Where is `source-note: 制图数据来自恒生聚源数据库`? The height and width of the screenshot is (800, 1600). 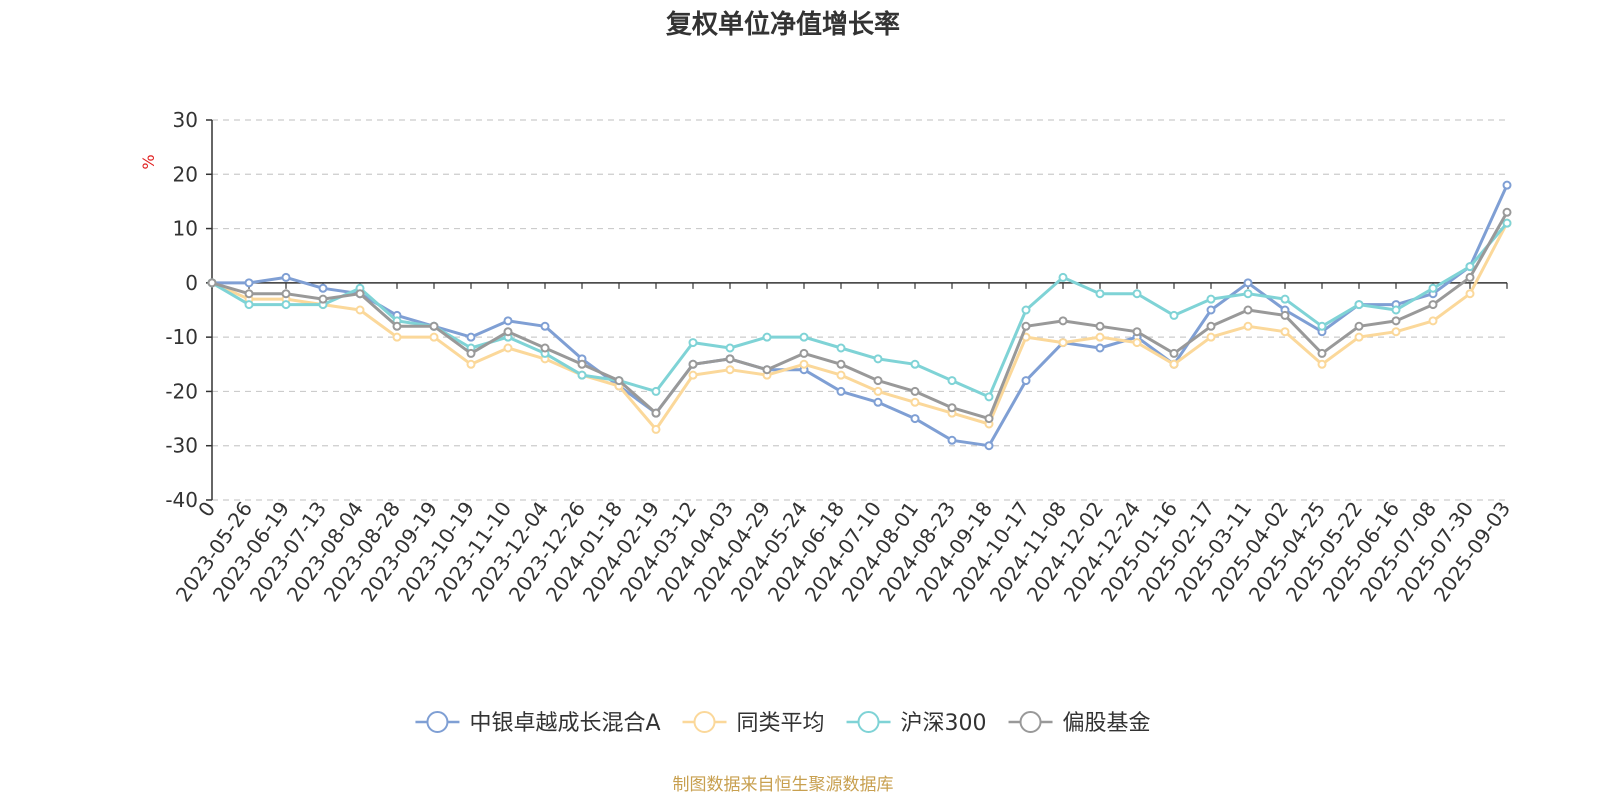
source-note: 制图数据来自恒生聚源数据库 is located at coordinates (783, 785).